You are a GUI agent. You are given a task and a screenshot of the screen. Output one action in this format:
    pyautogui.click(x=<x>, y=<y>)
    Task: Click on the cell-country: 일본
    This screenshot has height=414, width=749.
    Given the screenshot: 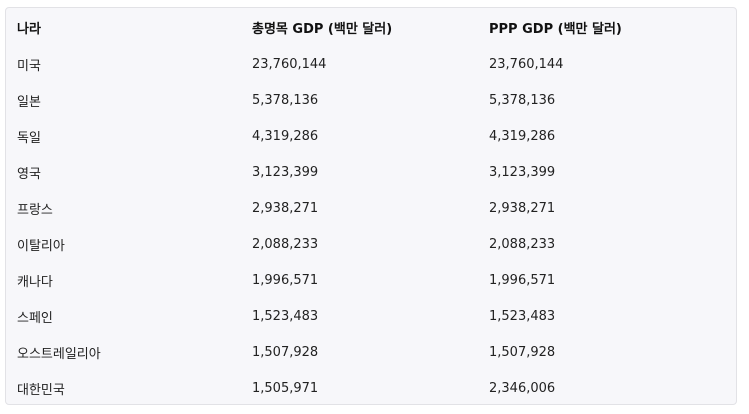 What is the action you would take?
    pyautogui.click(x=29, y=102)
    